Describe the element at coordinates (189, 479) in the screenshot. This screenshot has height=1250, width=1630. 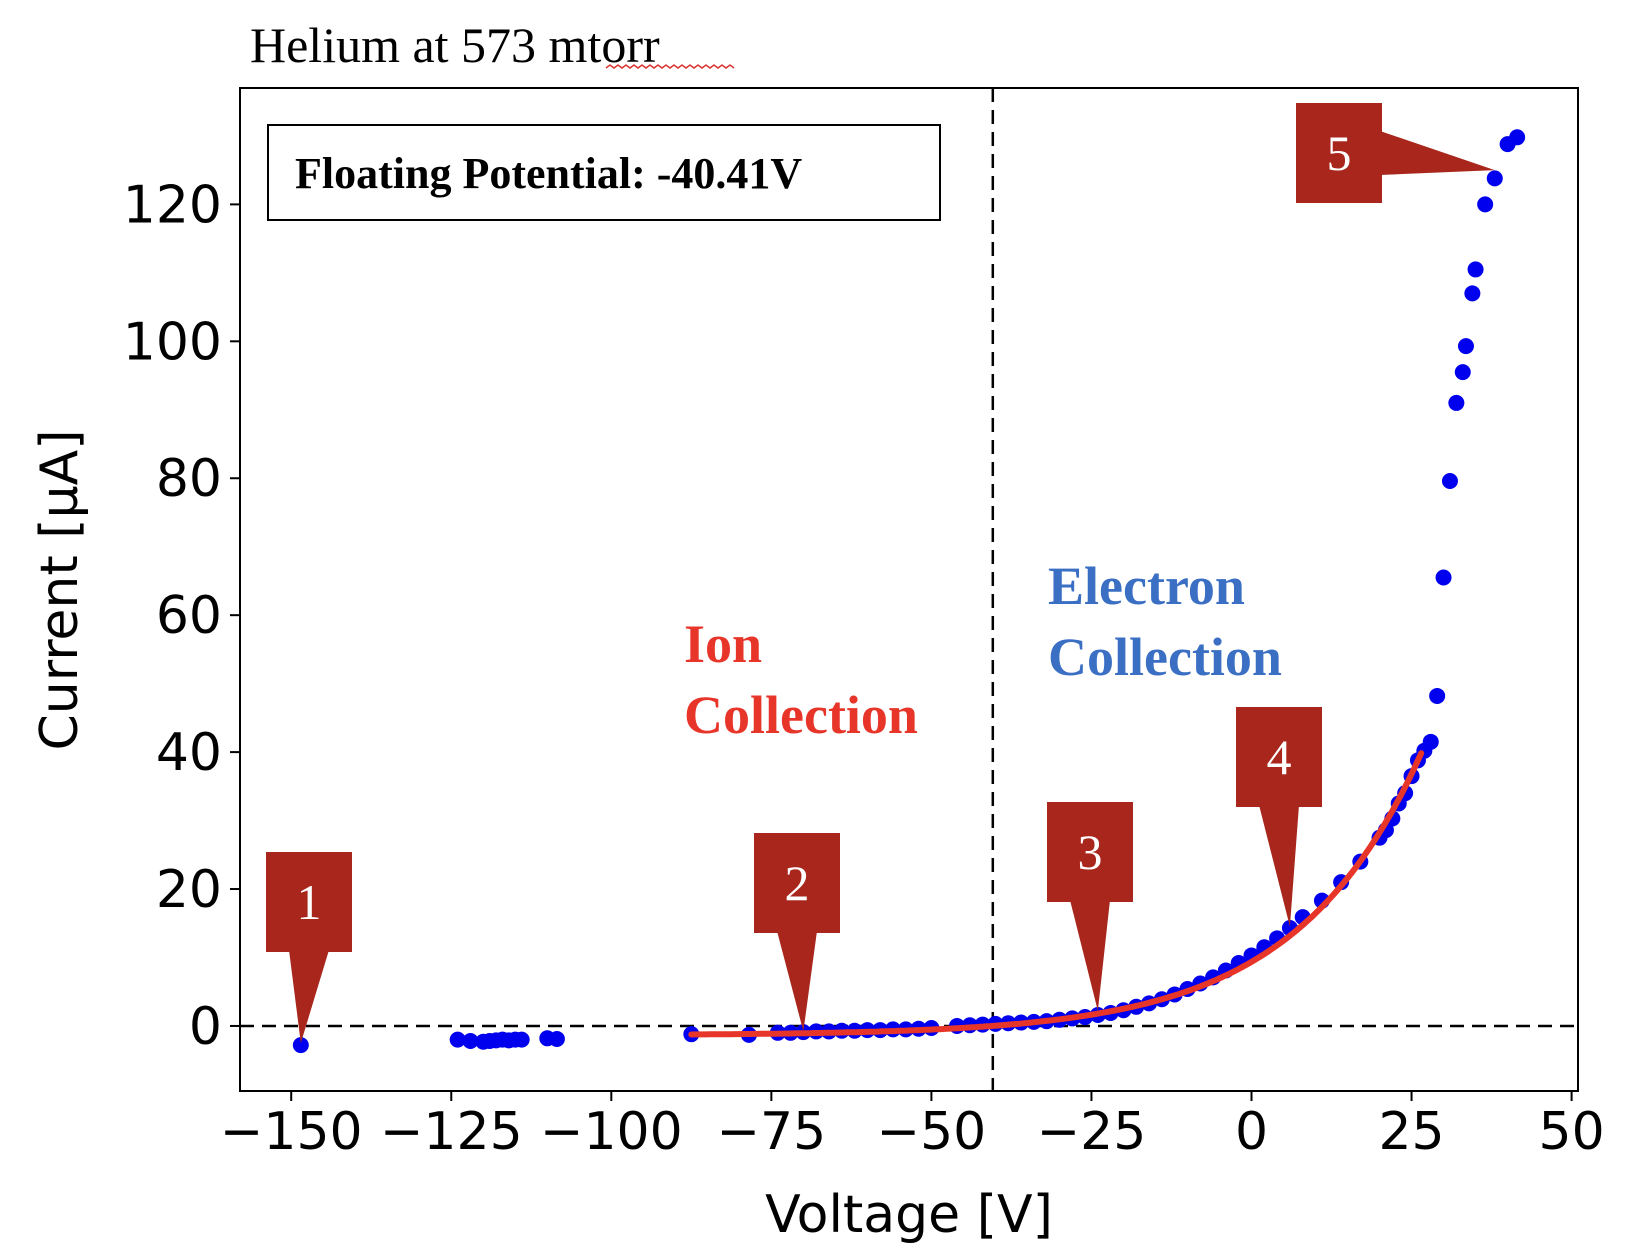
I see `y-tick-label: 80` at that location.